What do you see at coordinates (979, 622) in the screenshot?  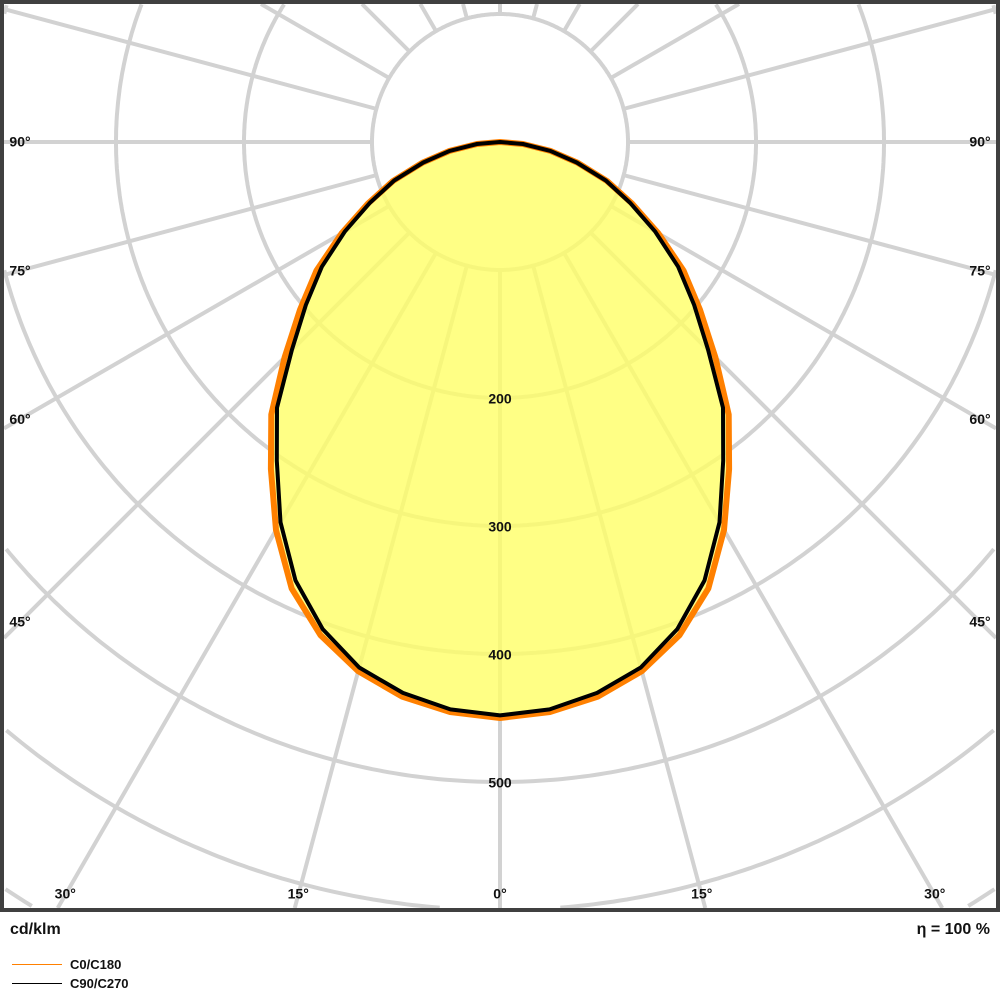 I see `angle-tick-right-45: 45°` at bounding box center [979, 622].